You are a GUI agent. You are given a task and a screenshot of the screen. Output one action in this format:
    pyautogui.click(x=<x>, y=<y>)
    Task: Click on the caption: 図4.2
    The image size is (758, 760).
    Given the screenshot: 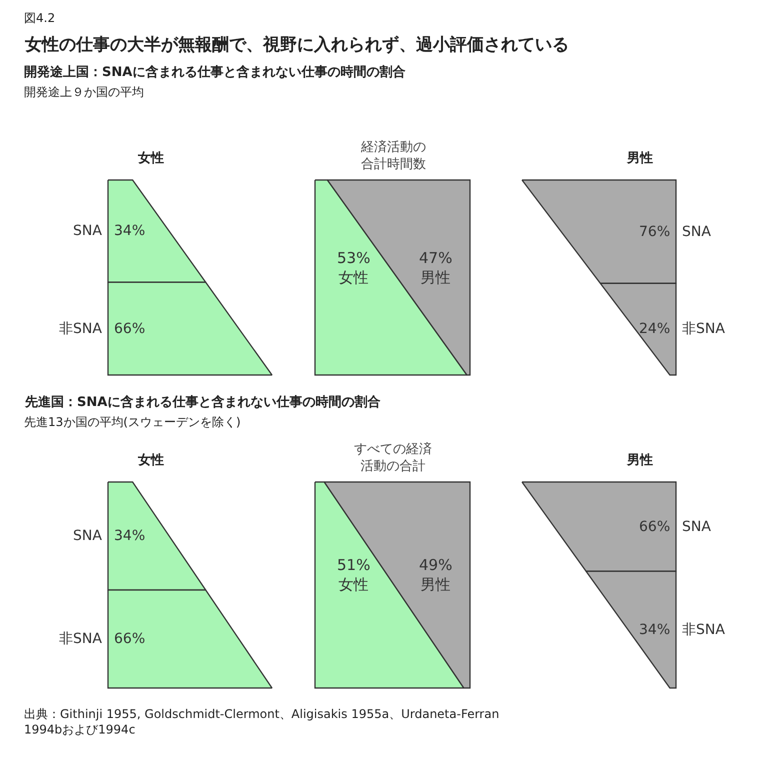 What is the action you would take?
    pyautogui.click(x=40, y=18)
    